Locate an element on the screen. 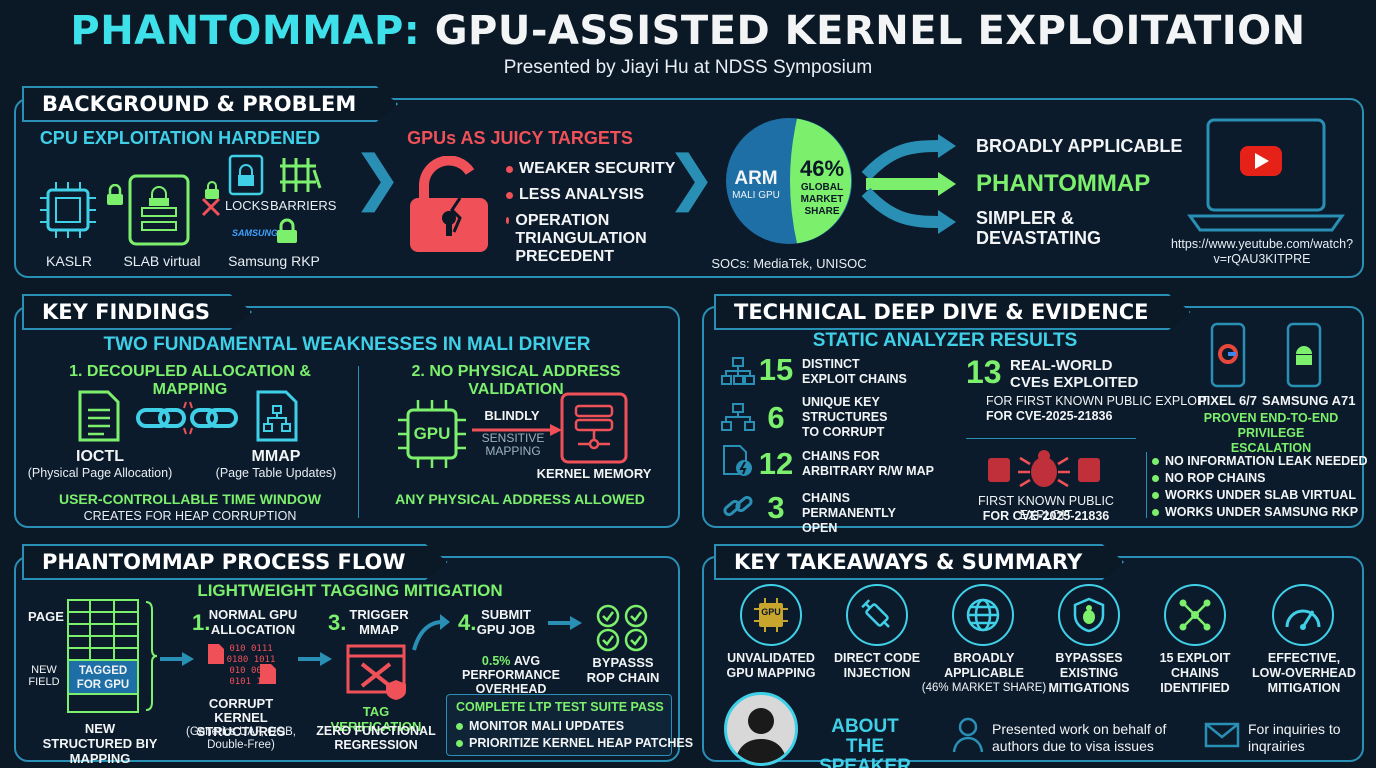 This screenshot has width=1376, height=768. findings-heading: KEY FINDINGS is located at coordinates (137, 312).